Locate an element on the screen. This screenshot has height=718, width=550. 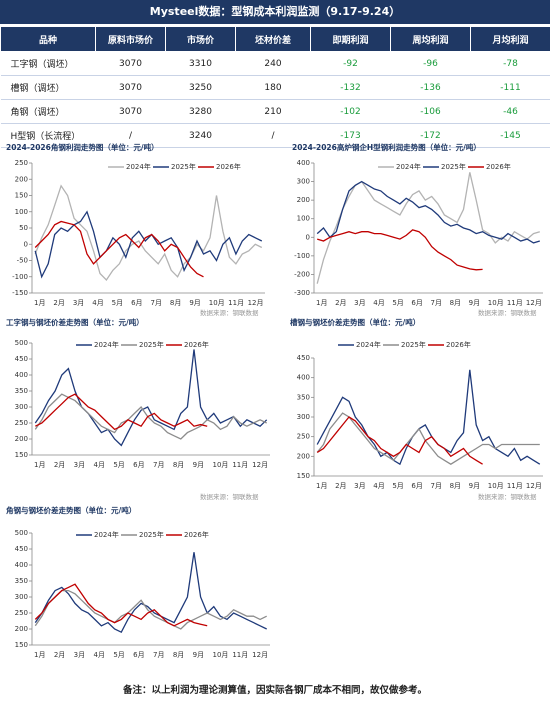
table-cell: 240 is located at coordinates (273, 63).